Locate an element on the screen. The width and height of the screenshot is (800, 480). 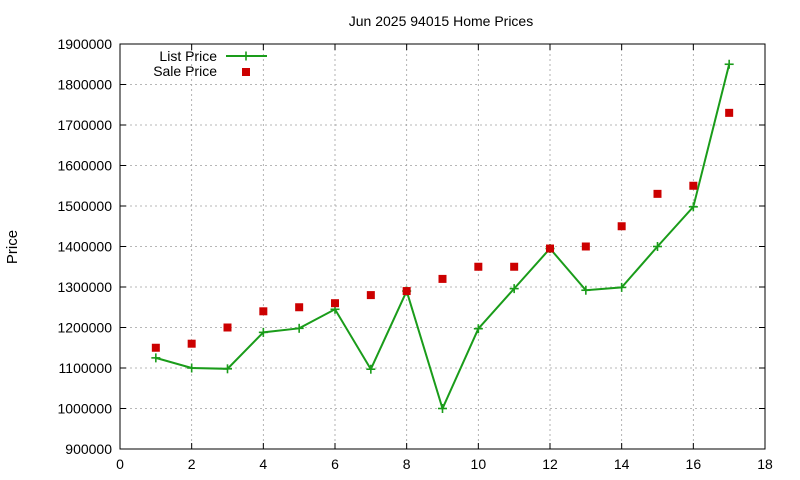
y-tick-label: 1800000 is located at coordinates (84, 85).